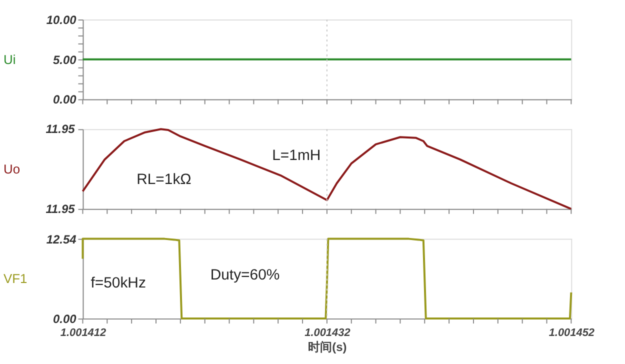  I want to click on y-tick-label: 12.54, so click(61, 239).